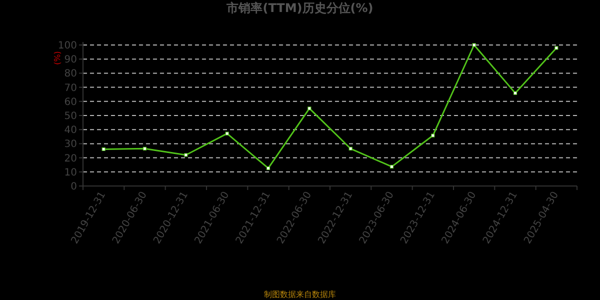 The height and width of the screenshot is (300, 600). Describe the element at coordinates (70, 144) in the screenshot. I see `y-tick-label: 30` at that location.